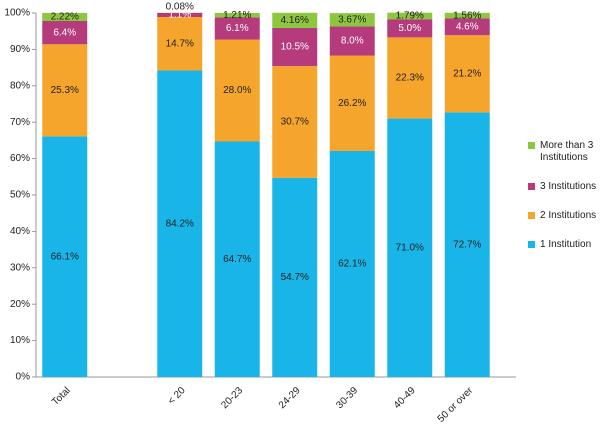 The width and height of the screenshot is (614, 432). Describe the element at coordinates (232, 398) in the screenshot. I see `x-tick-label: 20-23` at that location.